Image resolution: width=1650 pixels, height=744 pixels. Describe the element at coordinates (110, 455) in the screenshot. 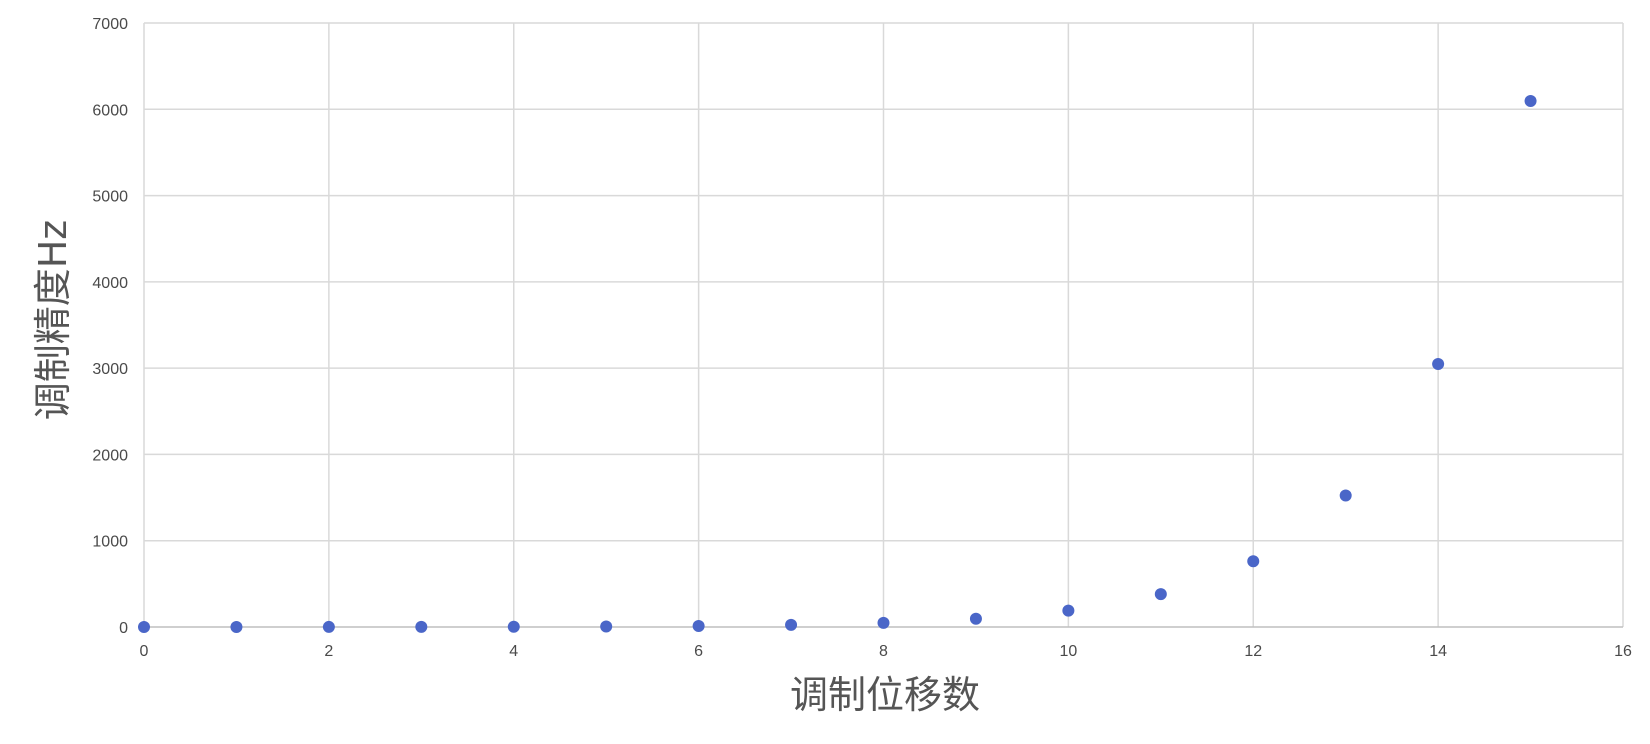

I see `y-tick-label: 2000` at that location.